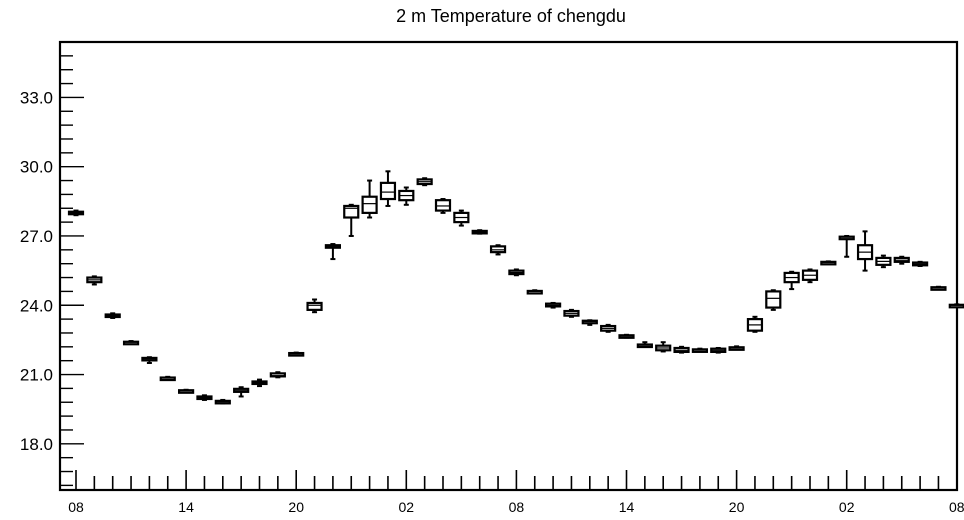 The height and width of the screenshot is (520, 964). What do you see at coordinates (516, 492) in the screenshot?
I see `x-axis: 08 14 20 02 08 14 20 02 08` at bounding box center [516, 492].